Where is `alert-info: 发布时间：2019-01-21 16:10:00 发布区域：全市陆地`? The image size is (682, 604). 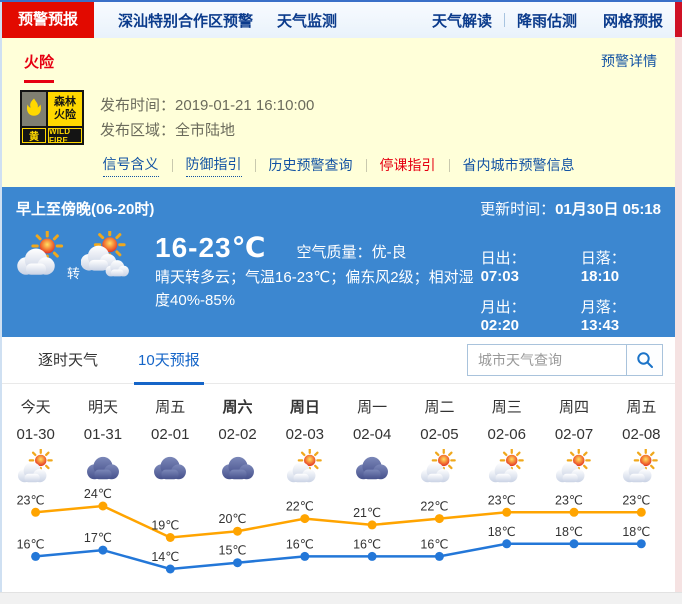
alert-info: 发布时间：2019-01-21 16:10:00 发布区域：全市陆地 is located at coordinates (207, 118).